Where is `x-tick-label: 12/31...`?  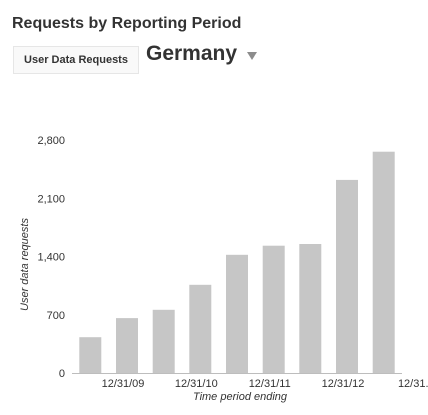 x-tick-label: 12/31... is located at coordinates (413, 384).